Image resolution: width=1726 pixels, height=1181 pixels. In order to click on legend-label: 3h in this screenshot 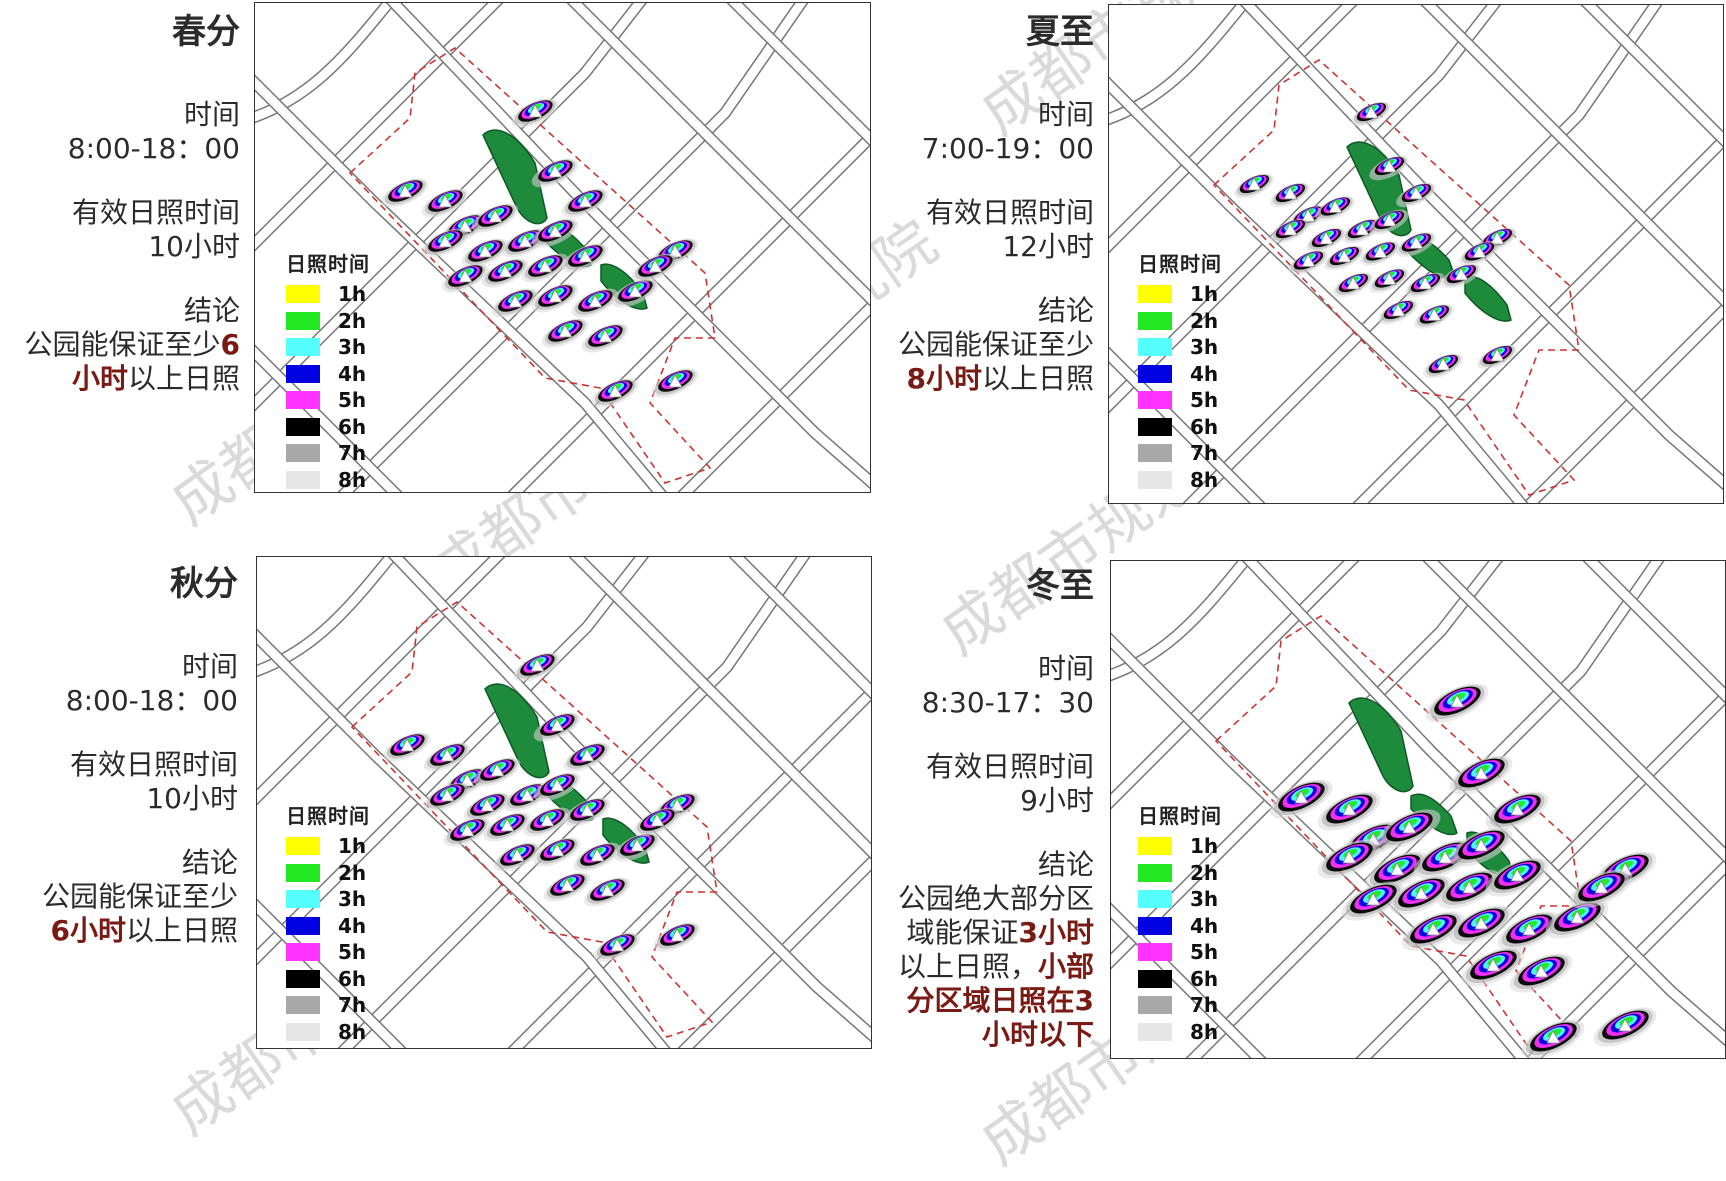, I will do `click(1204, 347)`.